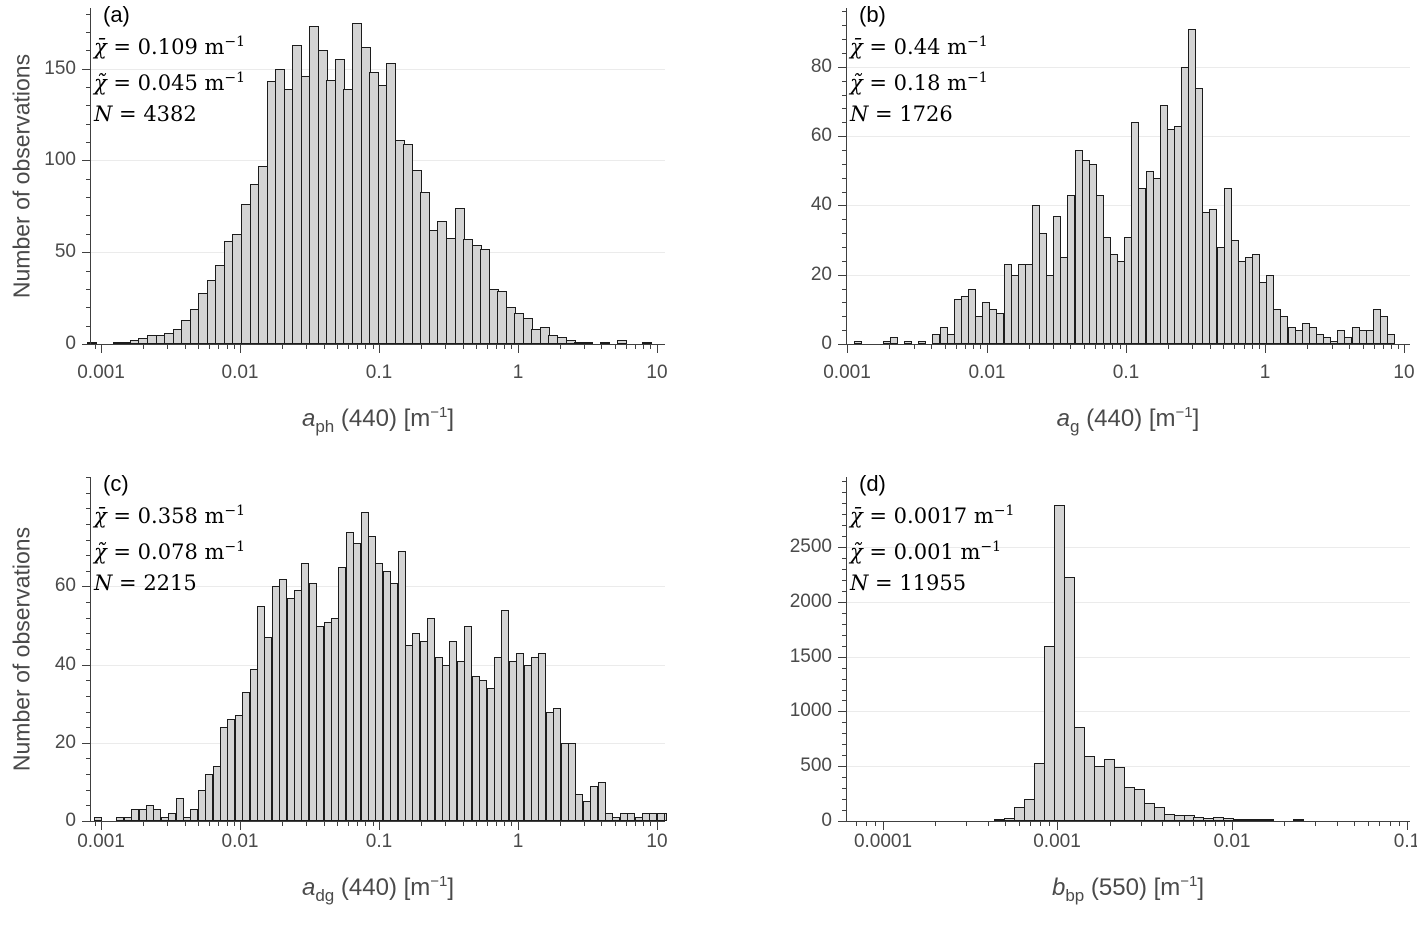 This screenshot has width=1417, height=933. I want to click on y-tick-label: 60, so click(65, 585).